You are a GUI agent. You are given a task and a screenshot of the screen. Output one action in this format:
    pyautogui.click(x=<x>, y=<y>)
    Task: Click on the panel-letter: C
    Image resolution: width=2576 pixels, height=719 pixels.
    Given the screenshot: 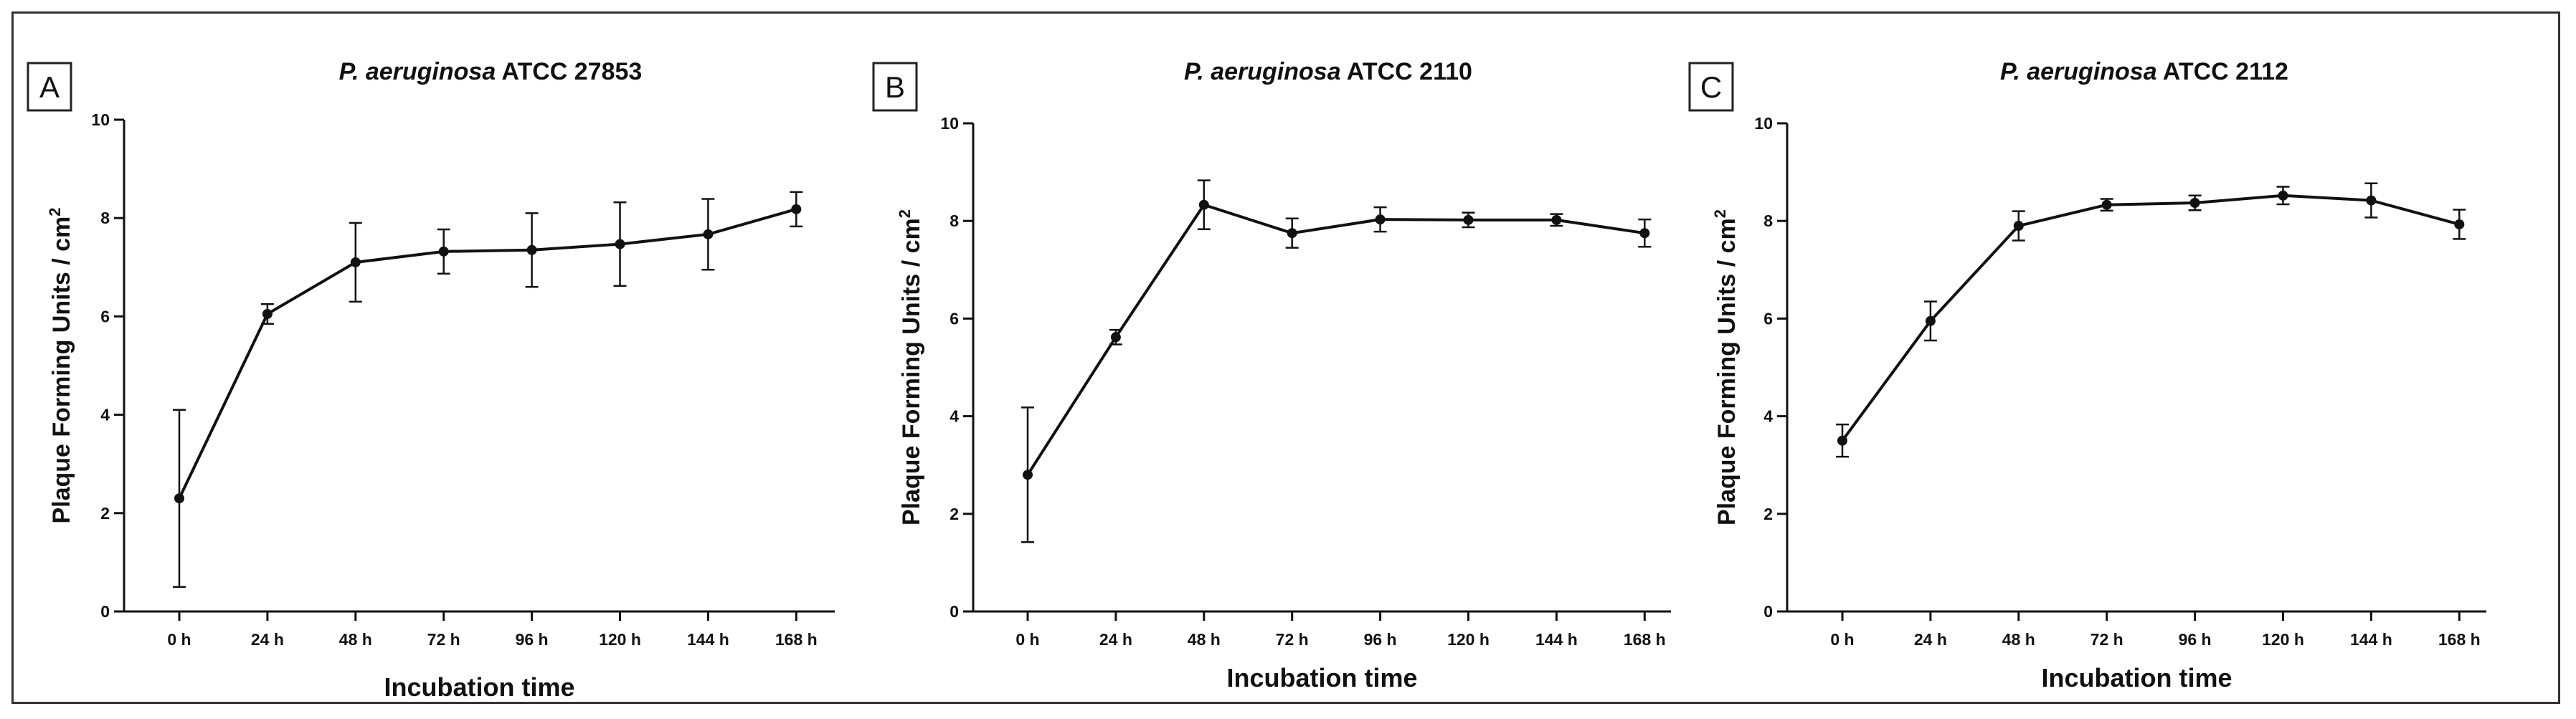 What is the action you would take?
    pyautogui.click(x=1711, y=87)
    